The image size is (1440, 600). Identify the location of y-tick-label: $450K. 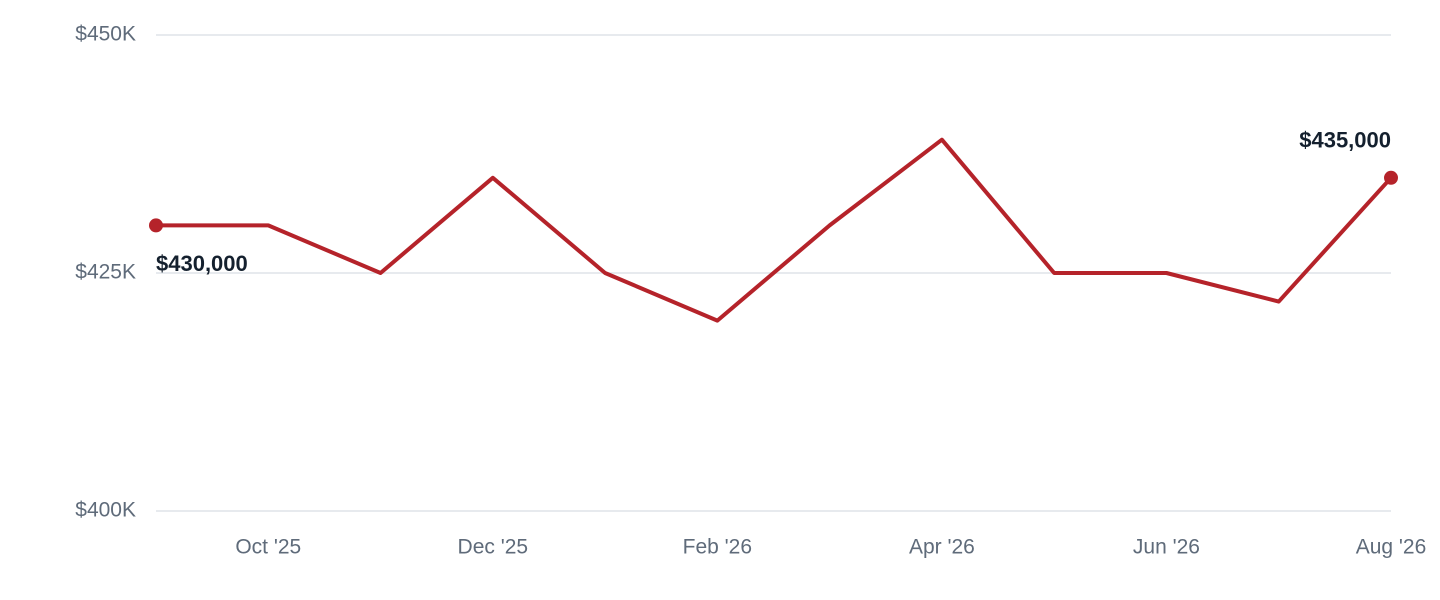
(105, 34).